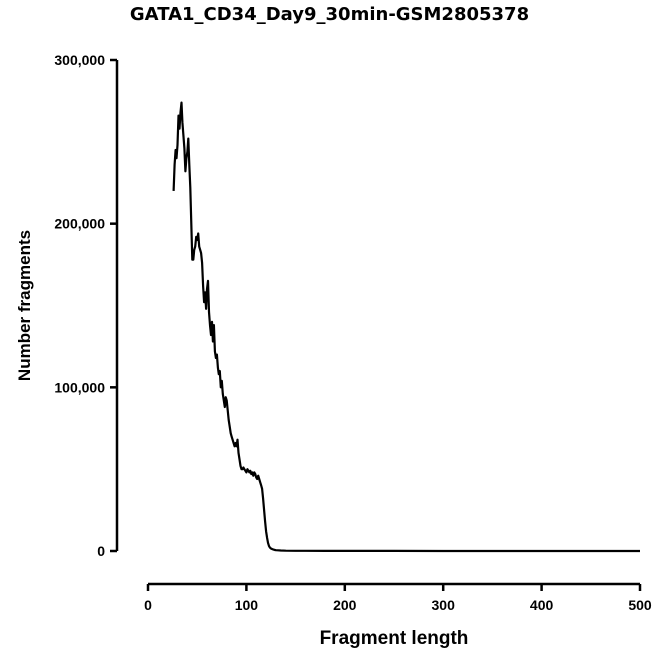 Image resolution: width=659 pixels, height=656 pixels. What do you see at coordinates (345, 605) in the screenshot?
I see `x-tick-label: 200` at bounding box center [345, 605].